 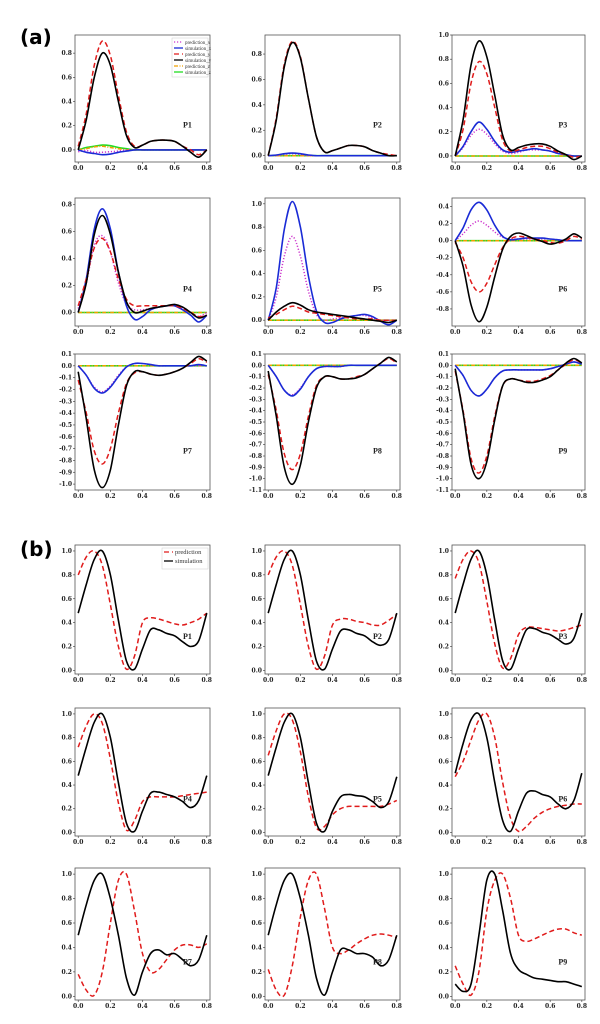 I want to click on subplot-b-p4: 0.0 0.2 0.4 0.6 0.8 0.0 0.2 0.4 0.6 0.8 1.0 P4, so click(x=137, y=776).